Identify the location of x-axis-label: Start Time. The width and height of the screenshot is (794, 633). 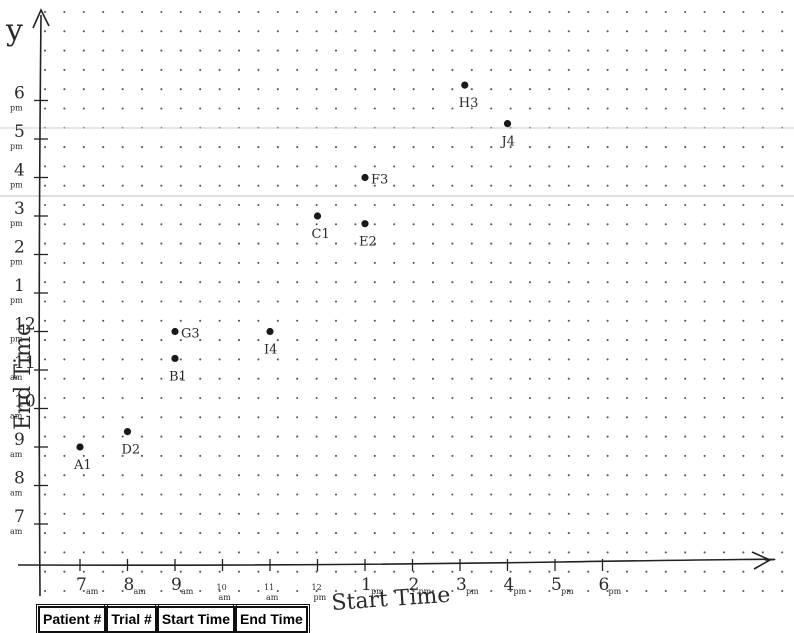
(391, 599).